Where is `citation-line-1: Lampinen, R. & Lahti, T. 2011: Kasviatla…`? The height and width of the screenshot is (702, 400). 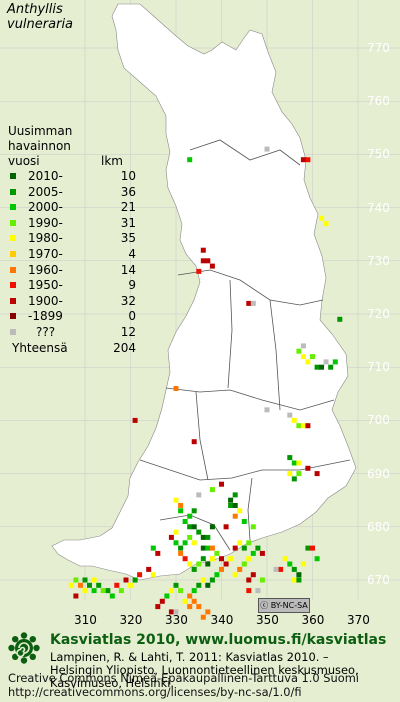 citation-line-1: Lampinen, R. & Lahti, T. 2011: Kasviatla… is located at coordinates (189, 657).